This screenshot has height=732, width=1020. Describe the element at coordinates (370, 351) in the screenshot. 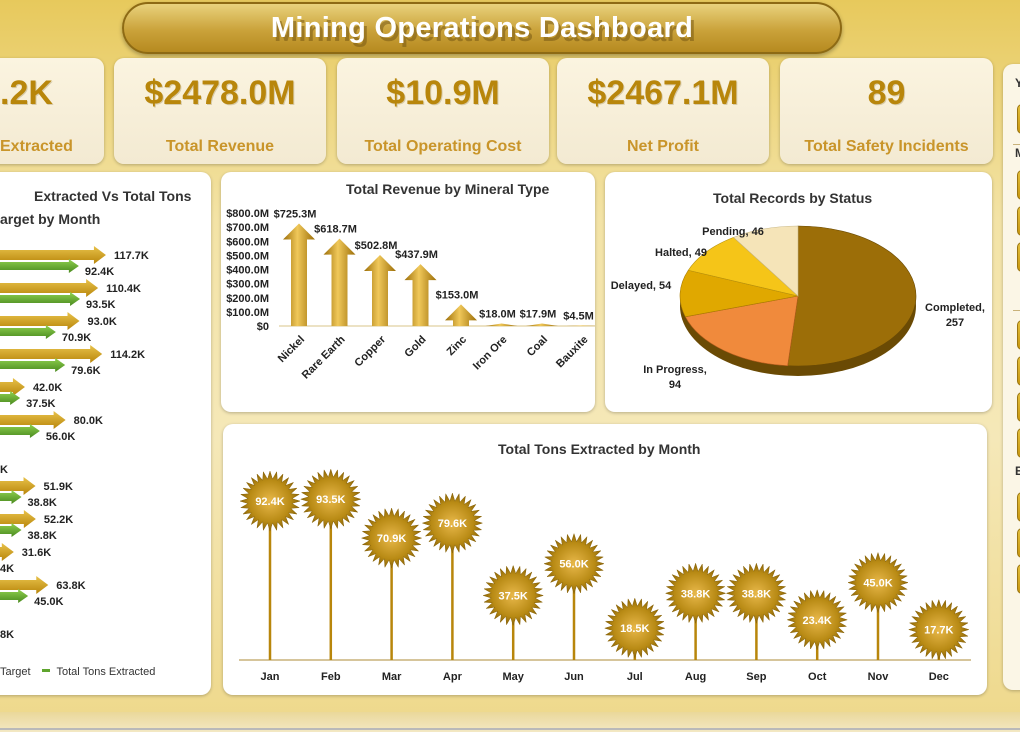

I see `x-tick-label: Copper` at that location.